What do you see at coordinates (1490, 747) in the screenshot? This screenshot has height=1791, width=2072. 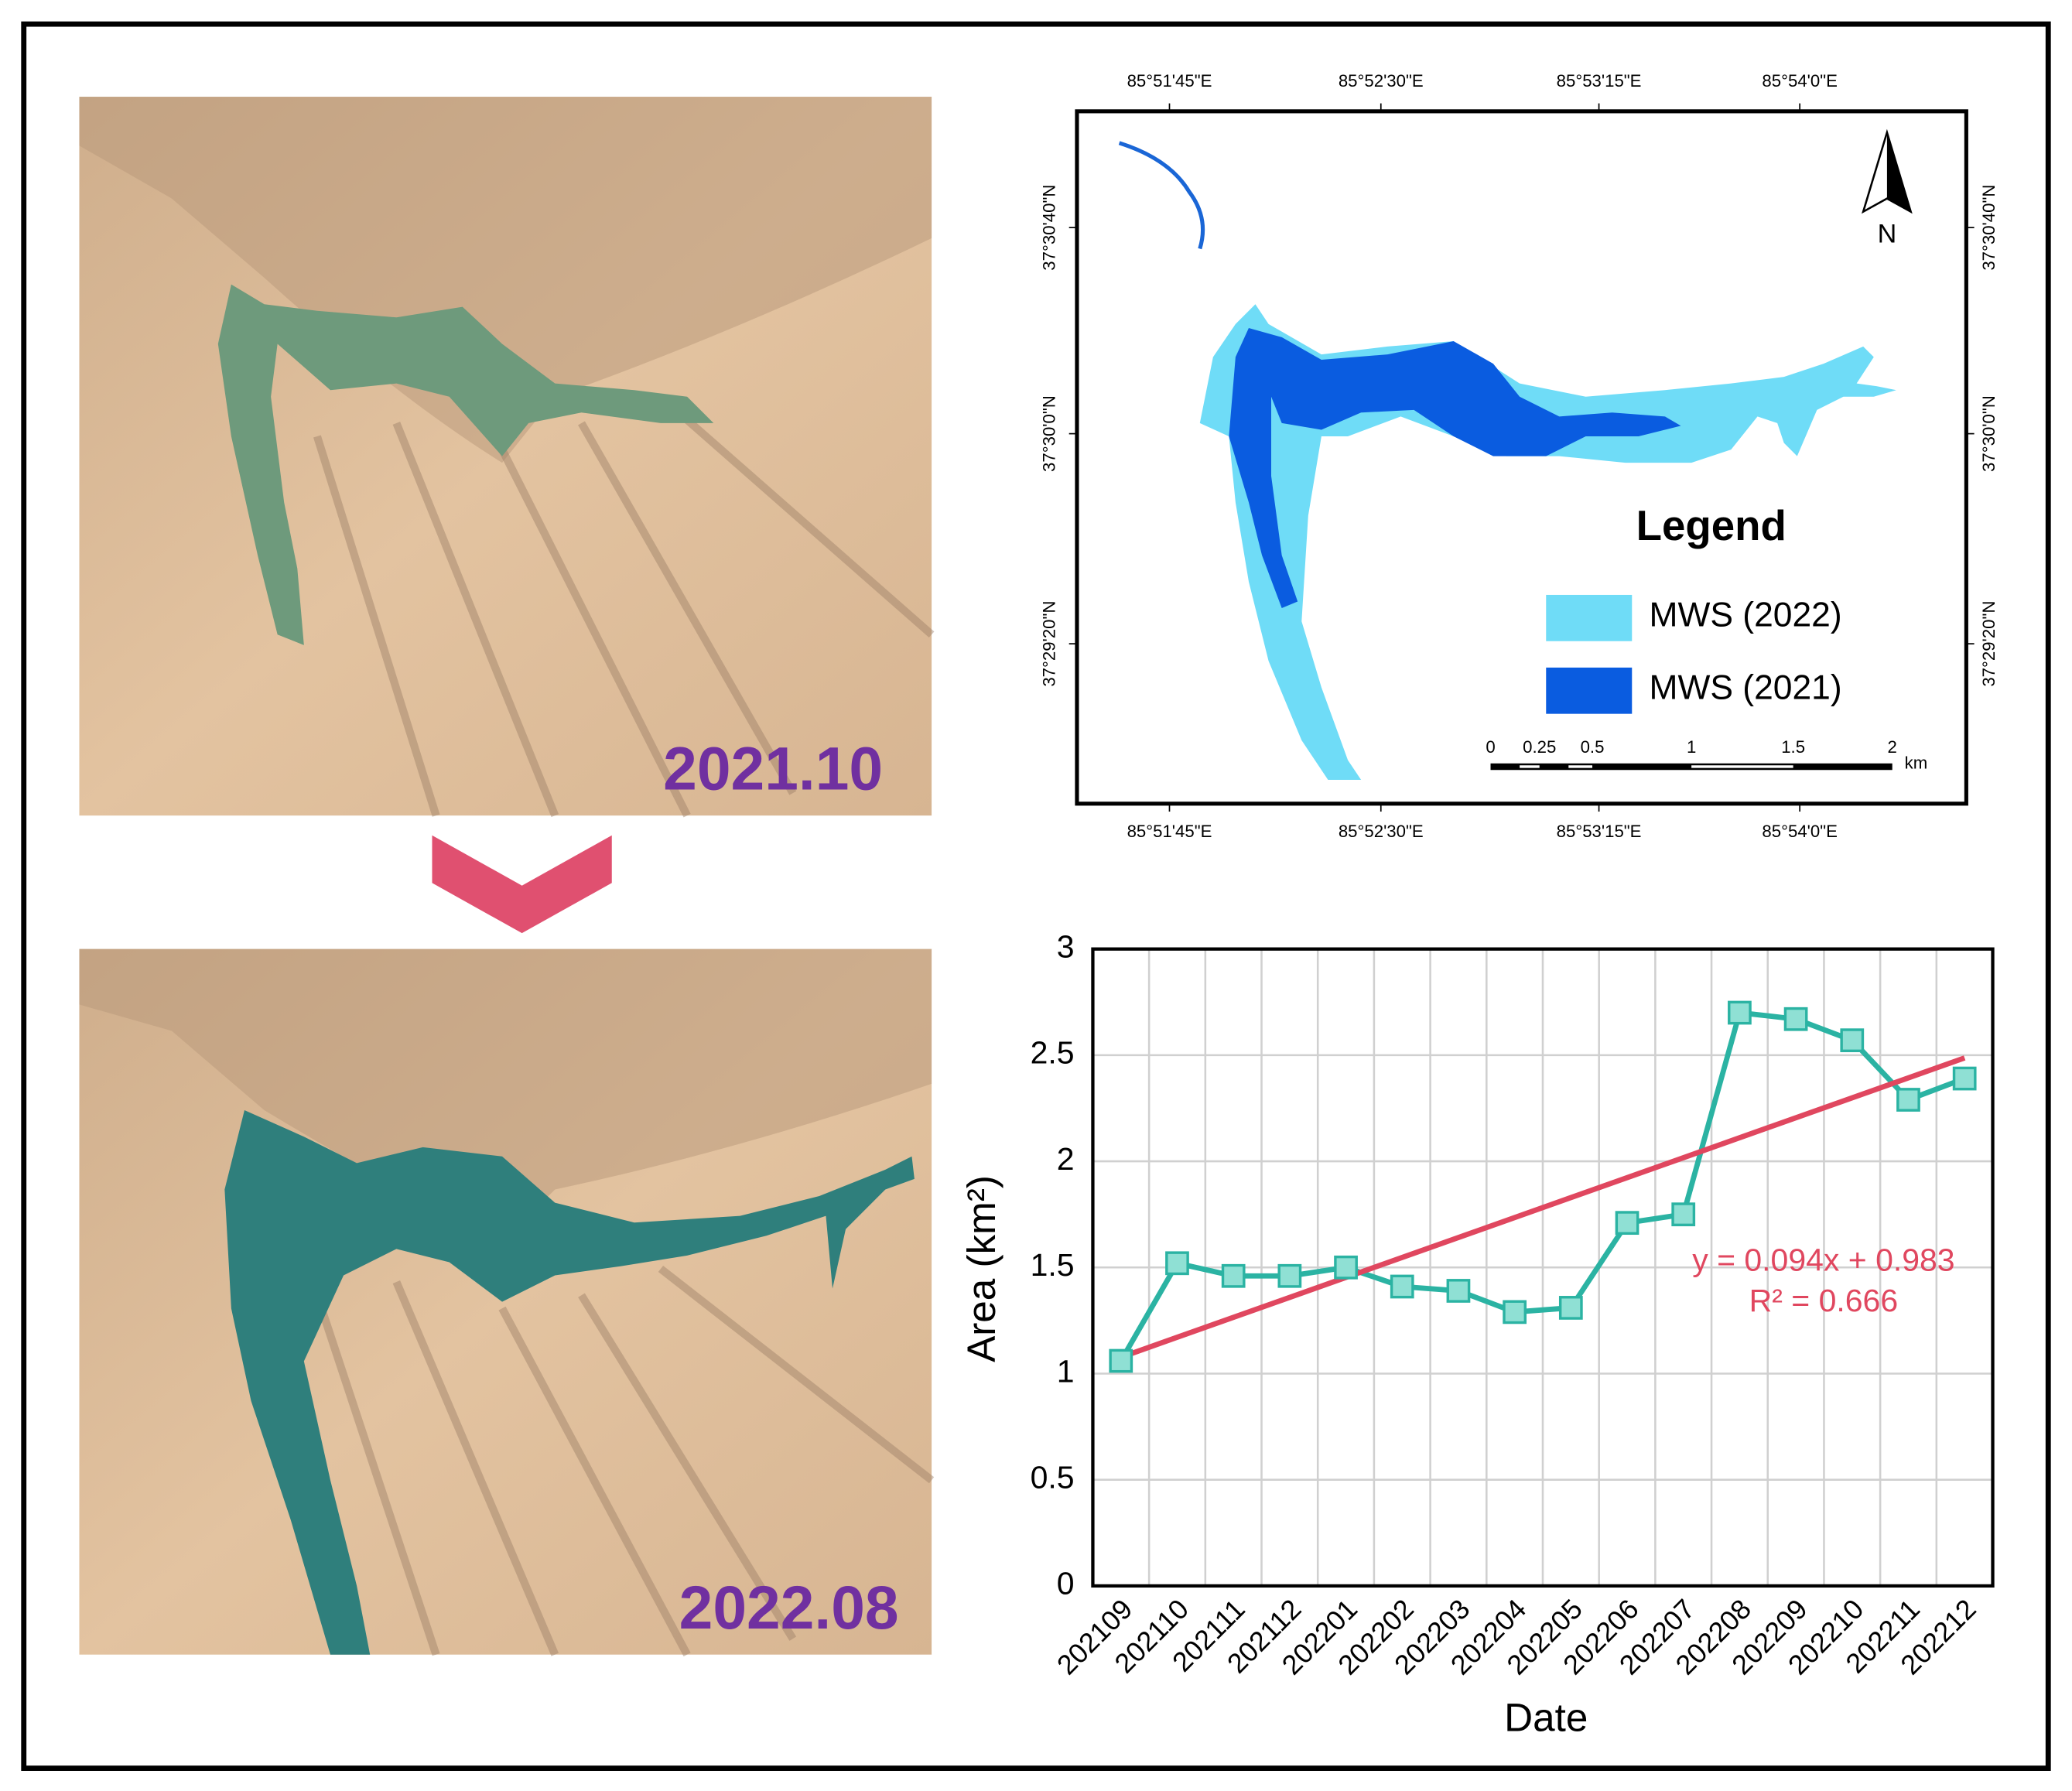 I see `scale-label: 0` at bounding box center [1490, 747].